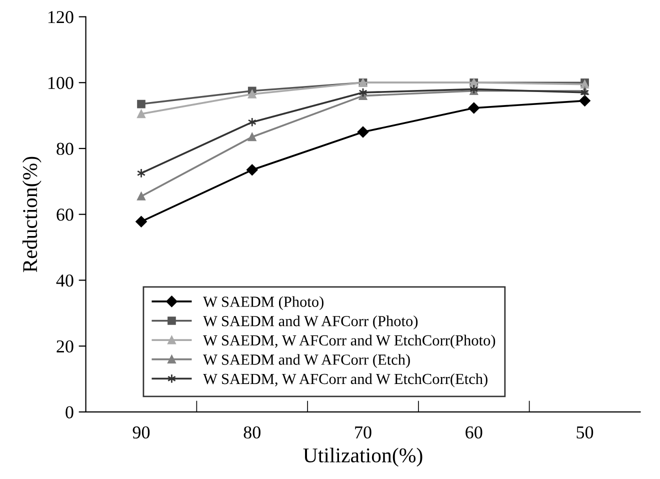 The width and height of the screenshot is (660, 479). I want to click on y-tick-label: 120, so click(61, 17).